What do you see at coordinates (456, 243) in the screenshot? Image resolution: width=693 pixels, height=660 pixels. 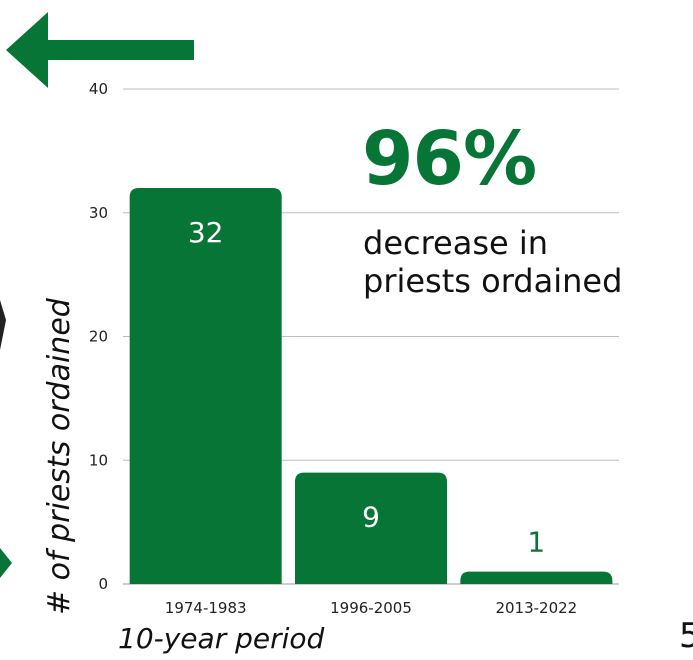 I see `stat-description-line-1: decrease in` at bounding box center [456, 243].